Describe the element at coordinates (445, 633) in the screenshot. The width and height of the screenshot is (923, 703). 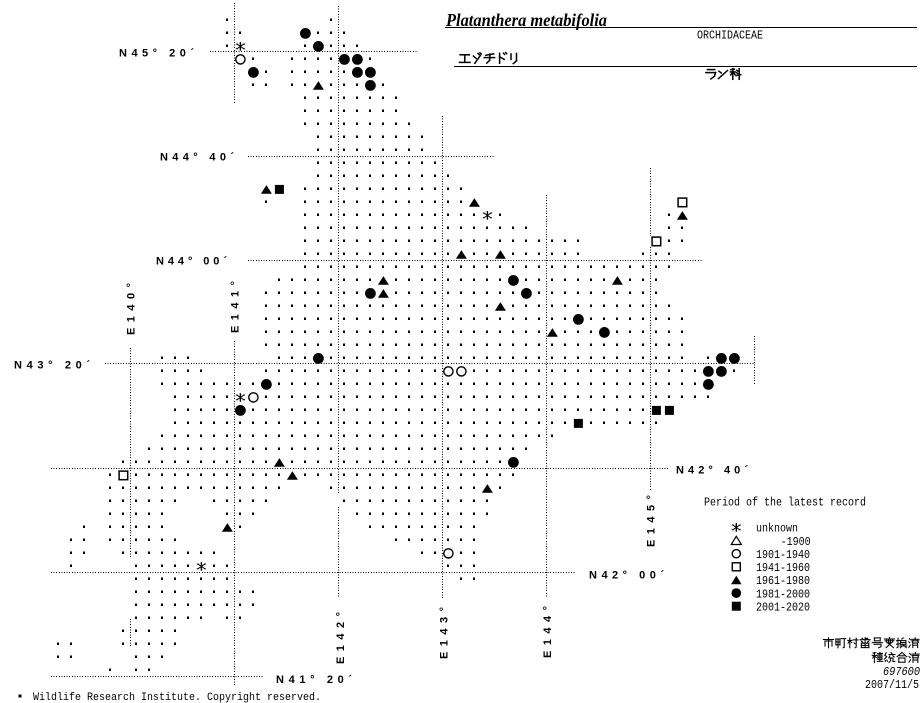
I see `svg-text: E143°` at that location.